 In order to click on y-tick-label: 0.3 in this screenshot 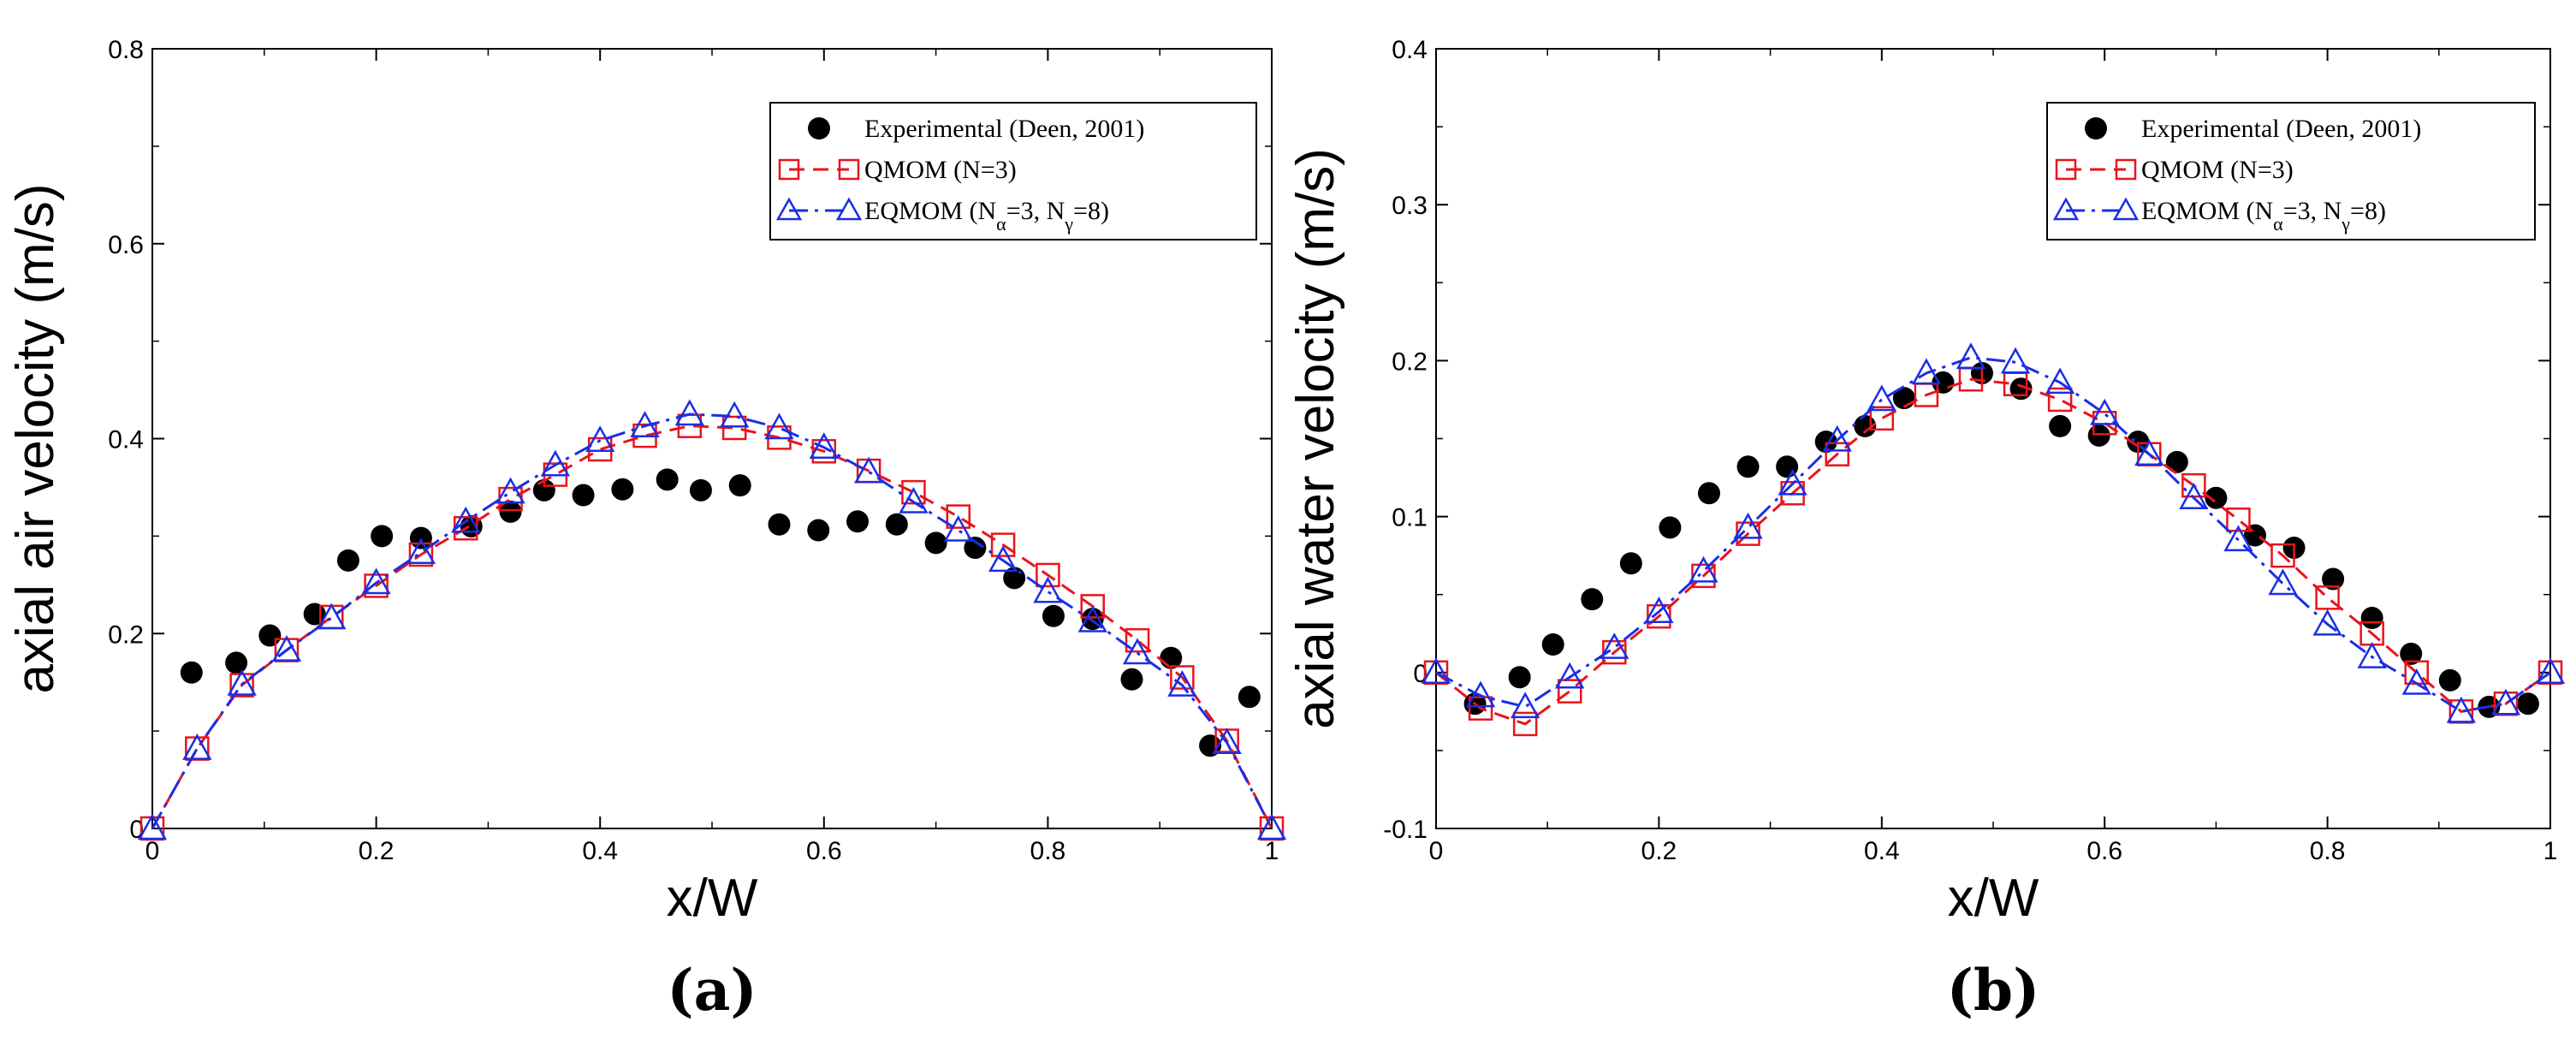, I will do `click(1409, 206)`.